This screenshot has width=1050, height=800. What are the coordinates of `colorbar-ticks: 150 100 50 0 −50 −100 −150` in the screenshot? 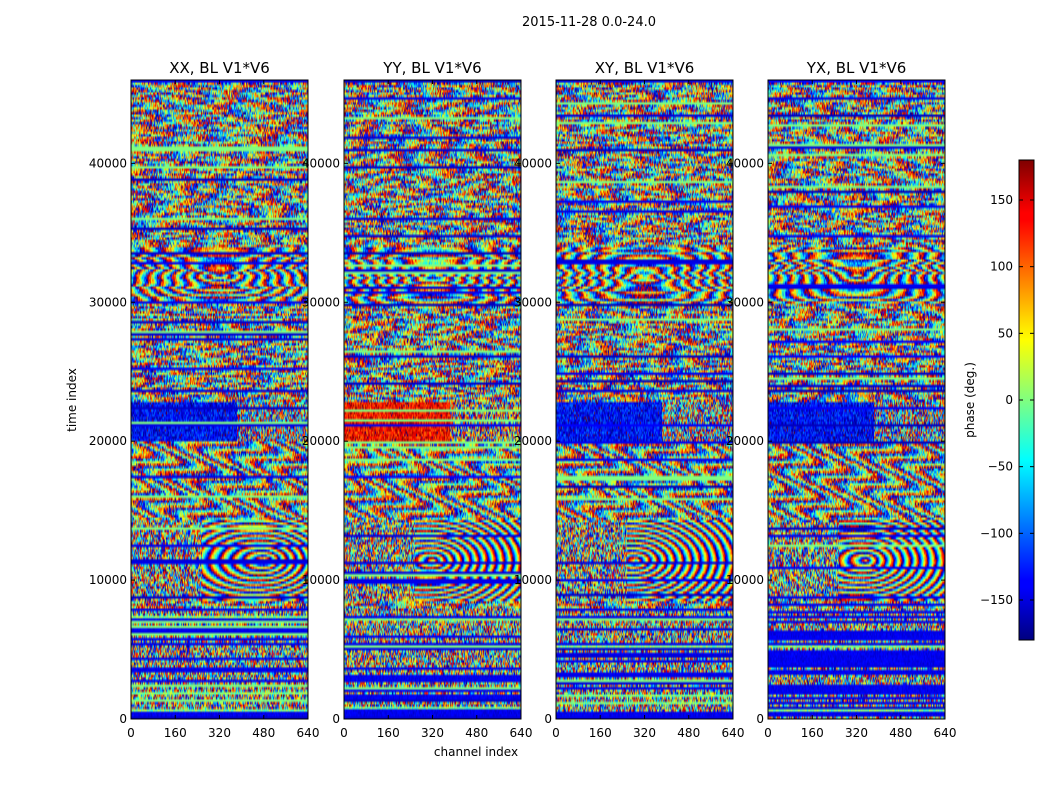 It's located at (1007, 400).